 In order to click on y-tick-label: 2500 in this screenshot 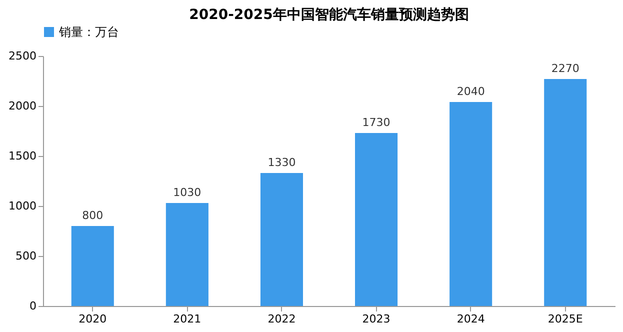, I will do `click(22, 56)`.